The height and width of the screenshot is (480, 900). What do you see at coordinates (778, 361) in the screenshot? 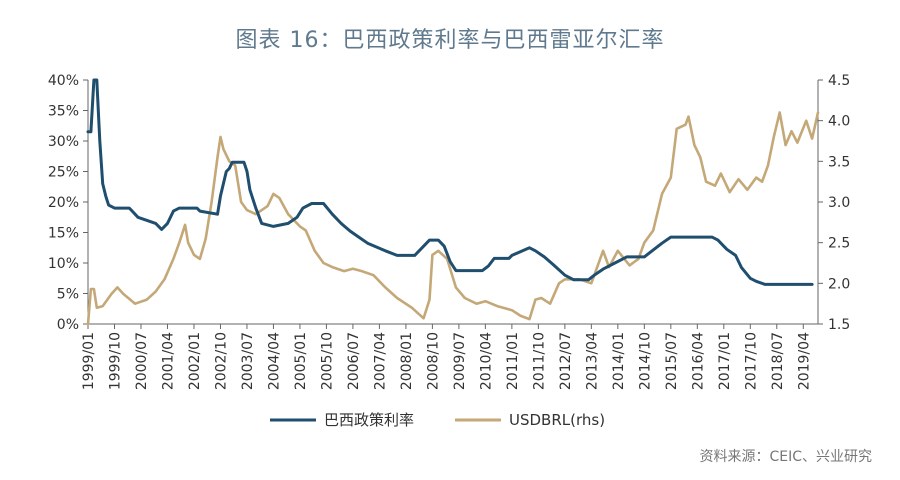
I see `x-tick-label: 2018/07` at bounding box center [778, 361].